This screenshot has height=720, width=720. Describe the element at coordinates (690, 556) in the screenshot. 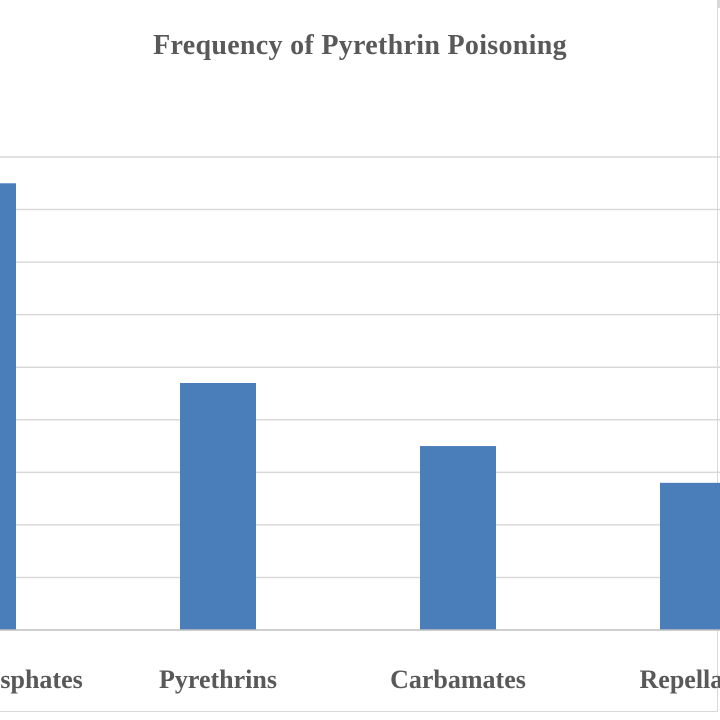

I see `bar-repellants` at that location.